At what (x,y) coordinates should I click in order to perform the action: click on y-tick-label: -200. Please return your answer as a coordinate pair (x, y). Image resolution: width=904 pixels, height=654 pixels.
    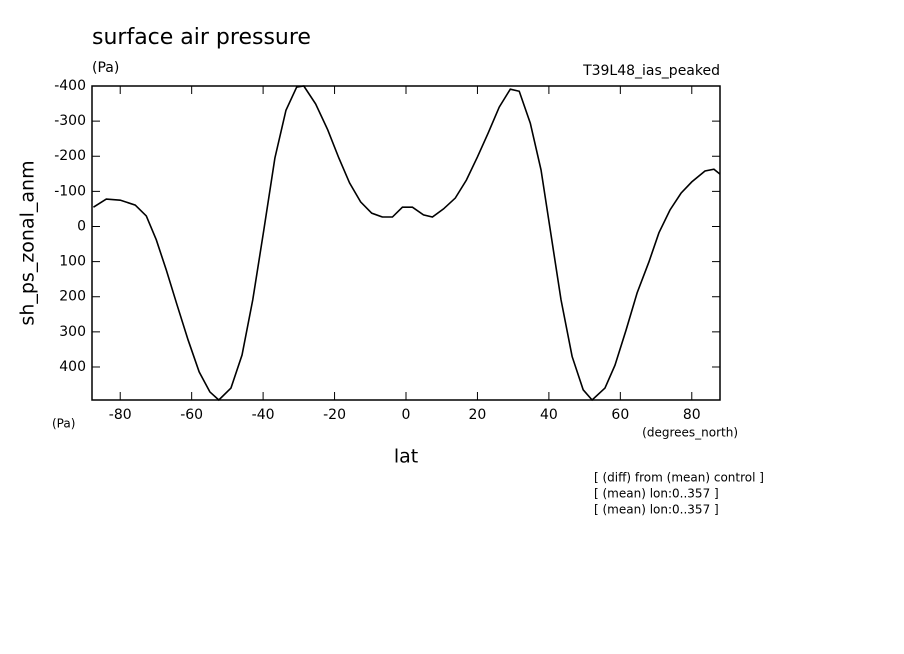
    Looking at the image, I should click on (70, 156).